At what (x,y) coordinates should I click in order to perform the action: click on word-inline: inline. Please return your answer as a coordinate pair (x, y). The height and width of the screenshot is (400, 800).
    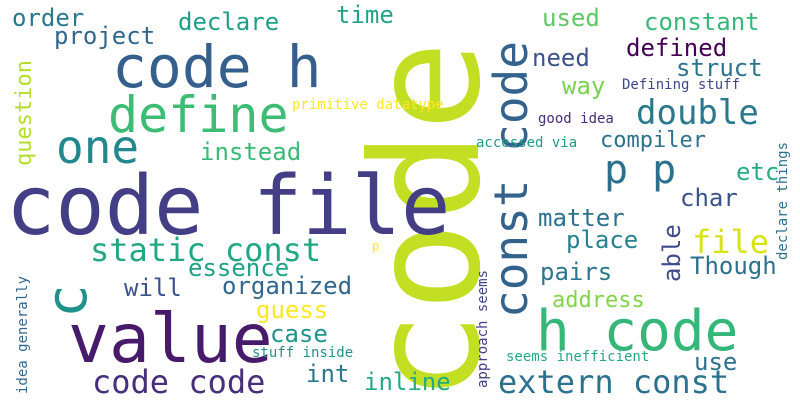
    Looking at the image, I should click on (407, 382).